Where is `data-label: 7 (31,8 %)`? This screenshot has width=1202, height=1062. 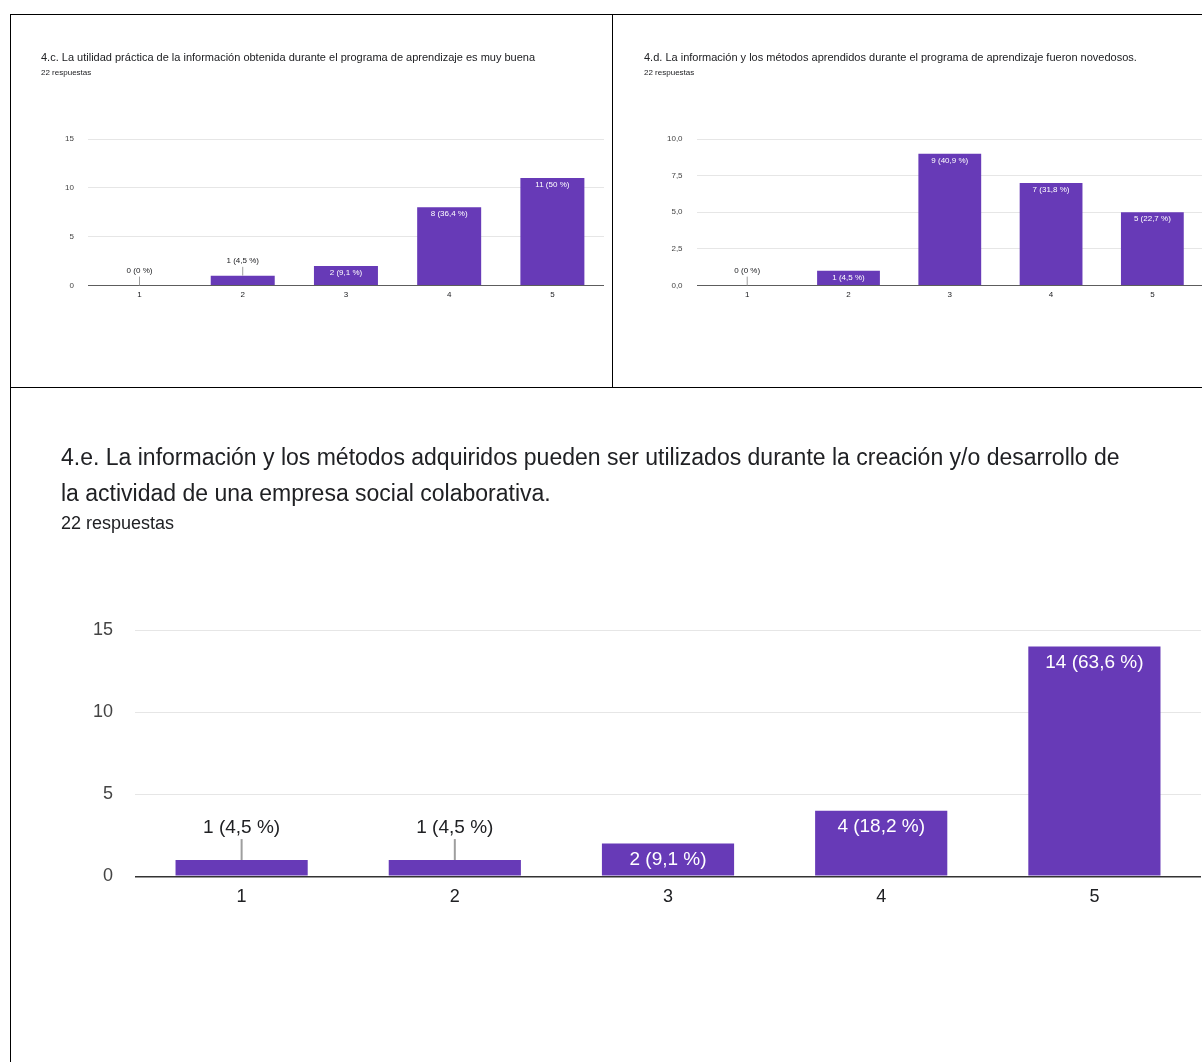 data-label: 7 (31,8 %) is located at coordinates (1051, 189).